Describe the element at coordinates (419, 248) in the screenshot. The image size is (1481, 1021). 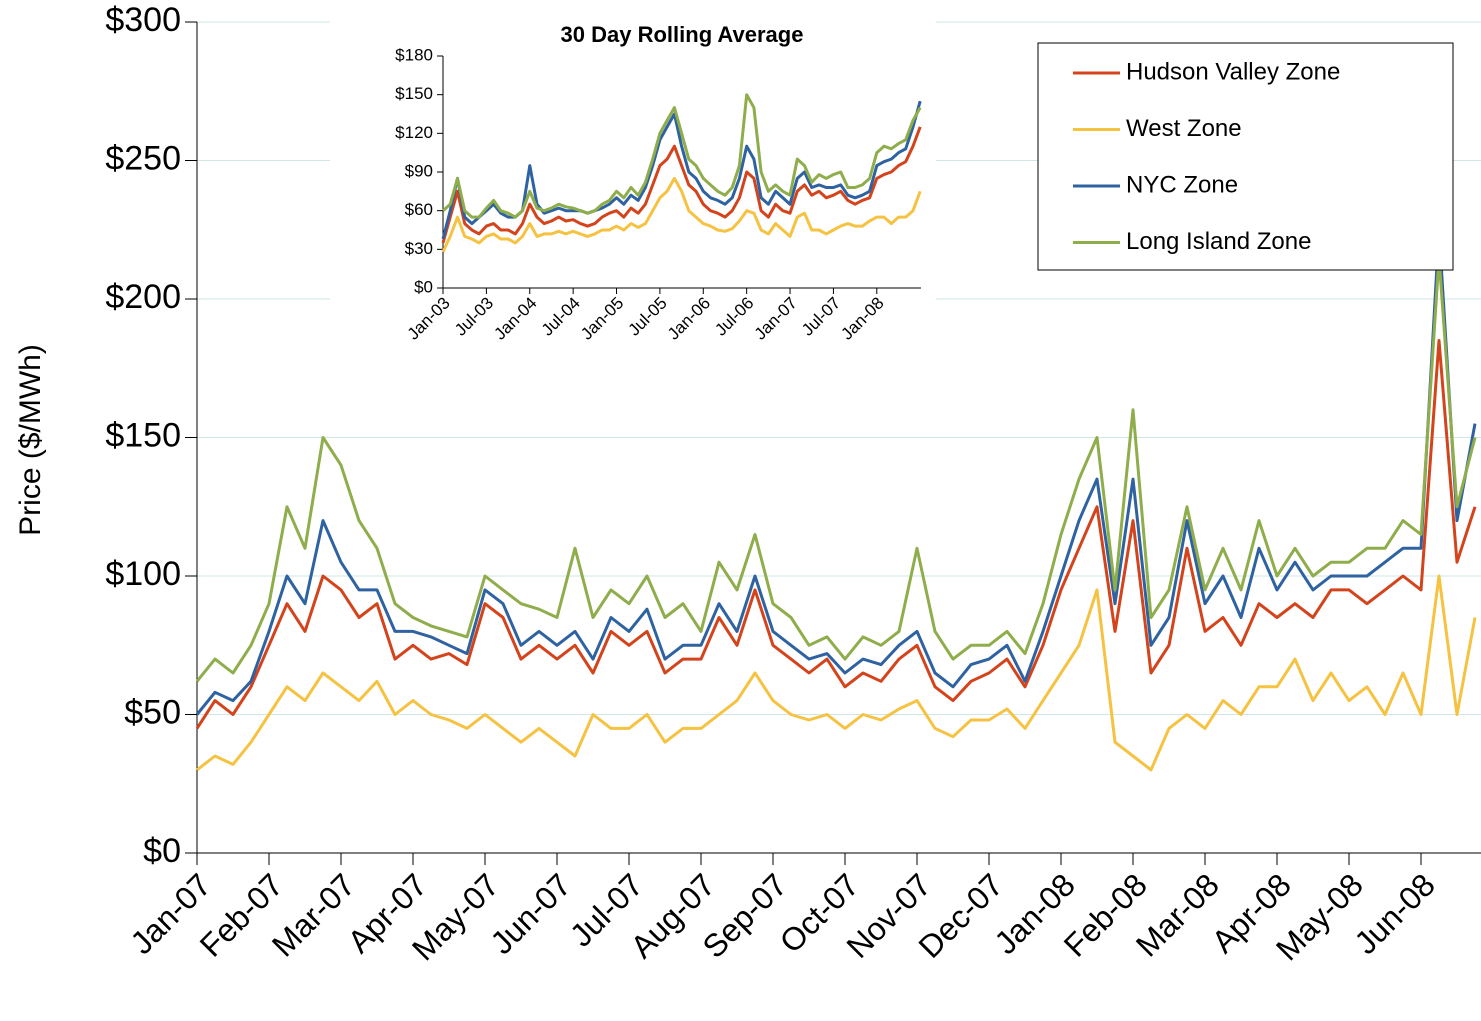
I see `y-tick-label: $30` at that location.